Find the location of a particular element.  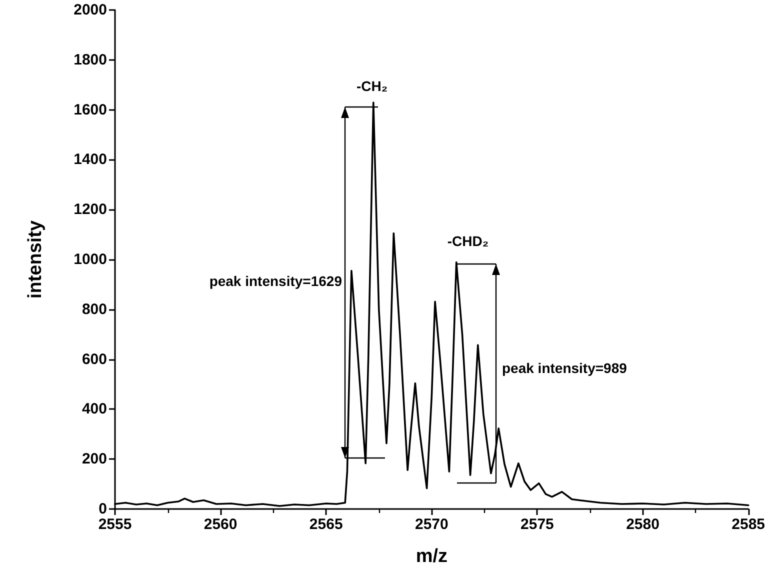

x-tick-label: 2570 is located at coordinates (431, 524).